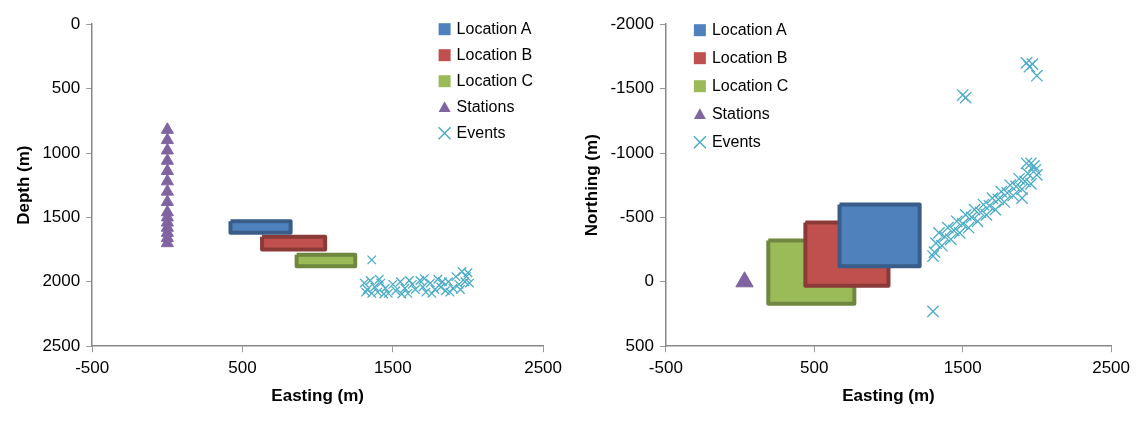  What do you see at coordinates (636, 217) in the screenshot?
I see `y-tick-label: -500` at bounding box center [636, 217].